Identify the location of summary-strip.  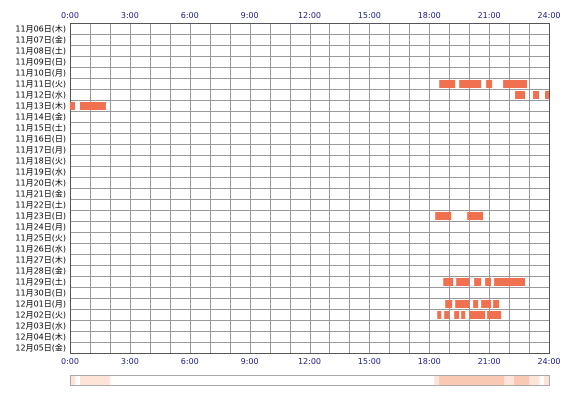
(310, 380).